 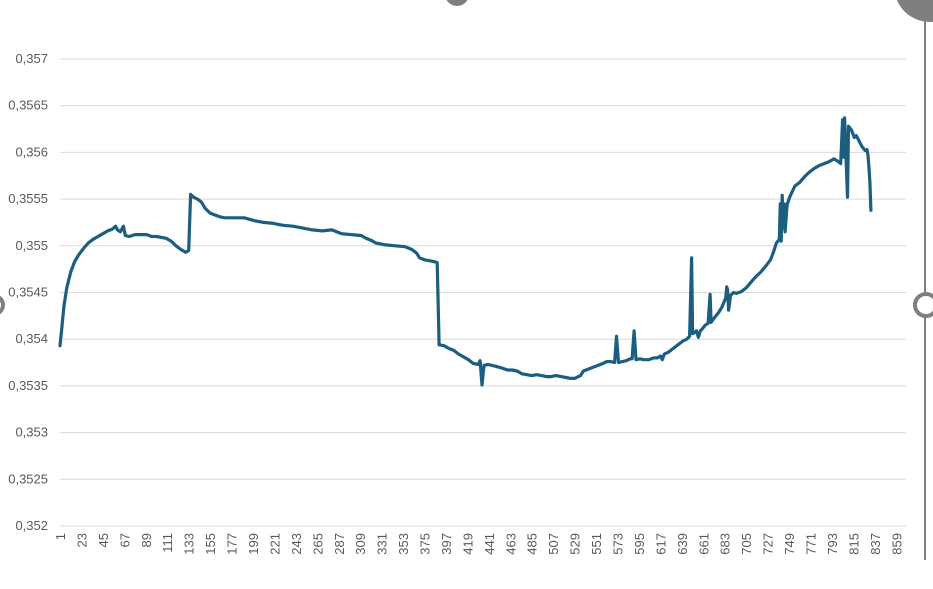 What do you see at coordinates (189, 544) in the screenshot?
I see `x-tick-label: 133` at bounding box center [189, 544].